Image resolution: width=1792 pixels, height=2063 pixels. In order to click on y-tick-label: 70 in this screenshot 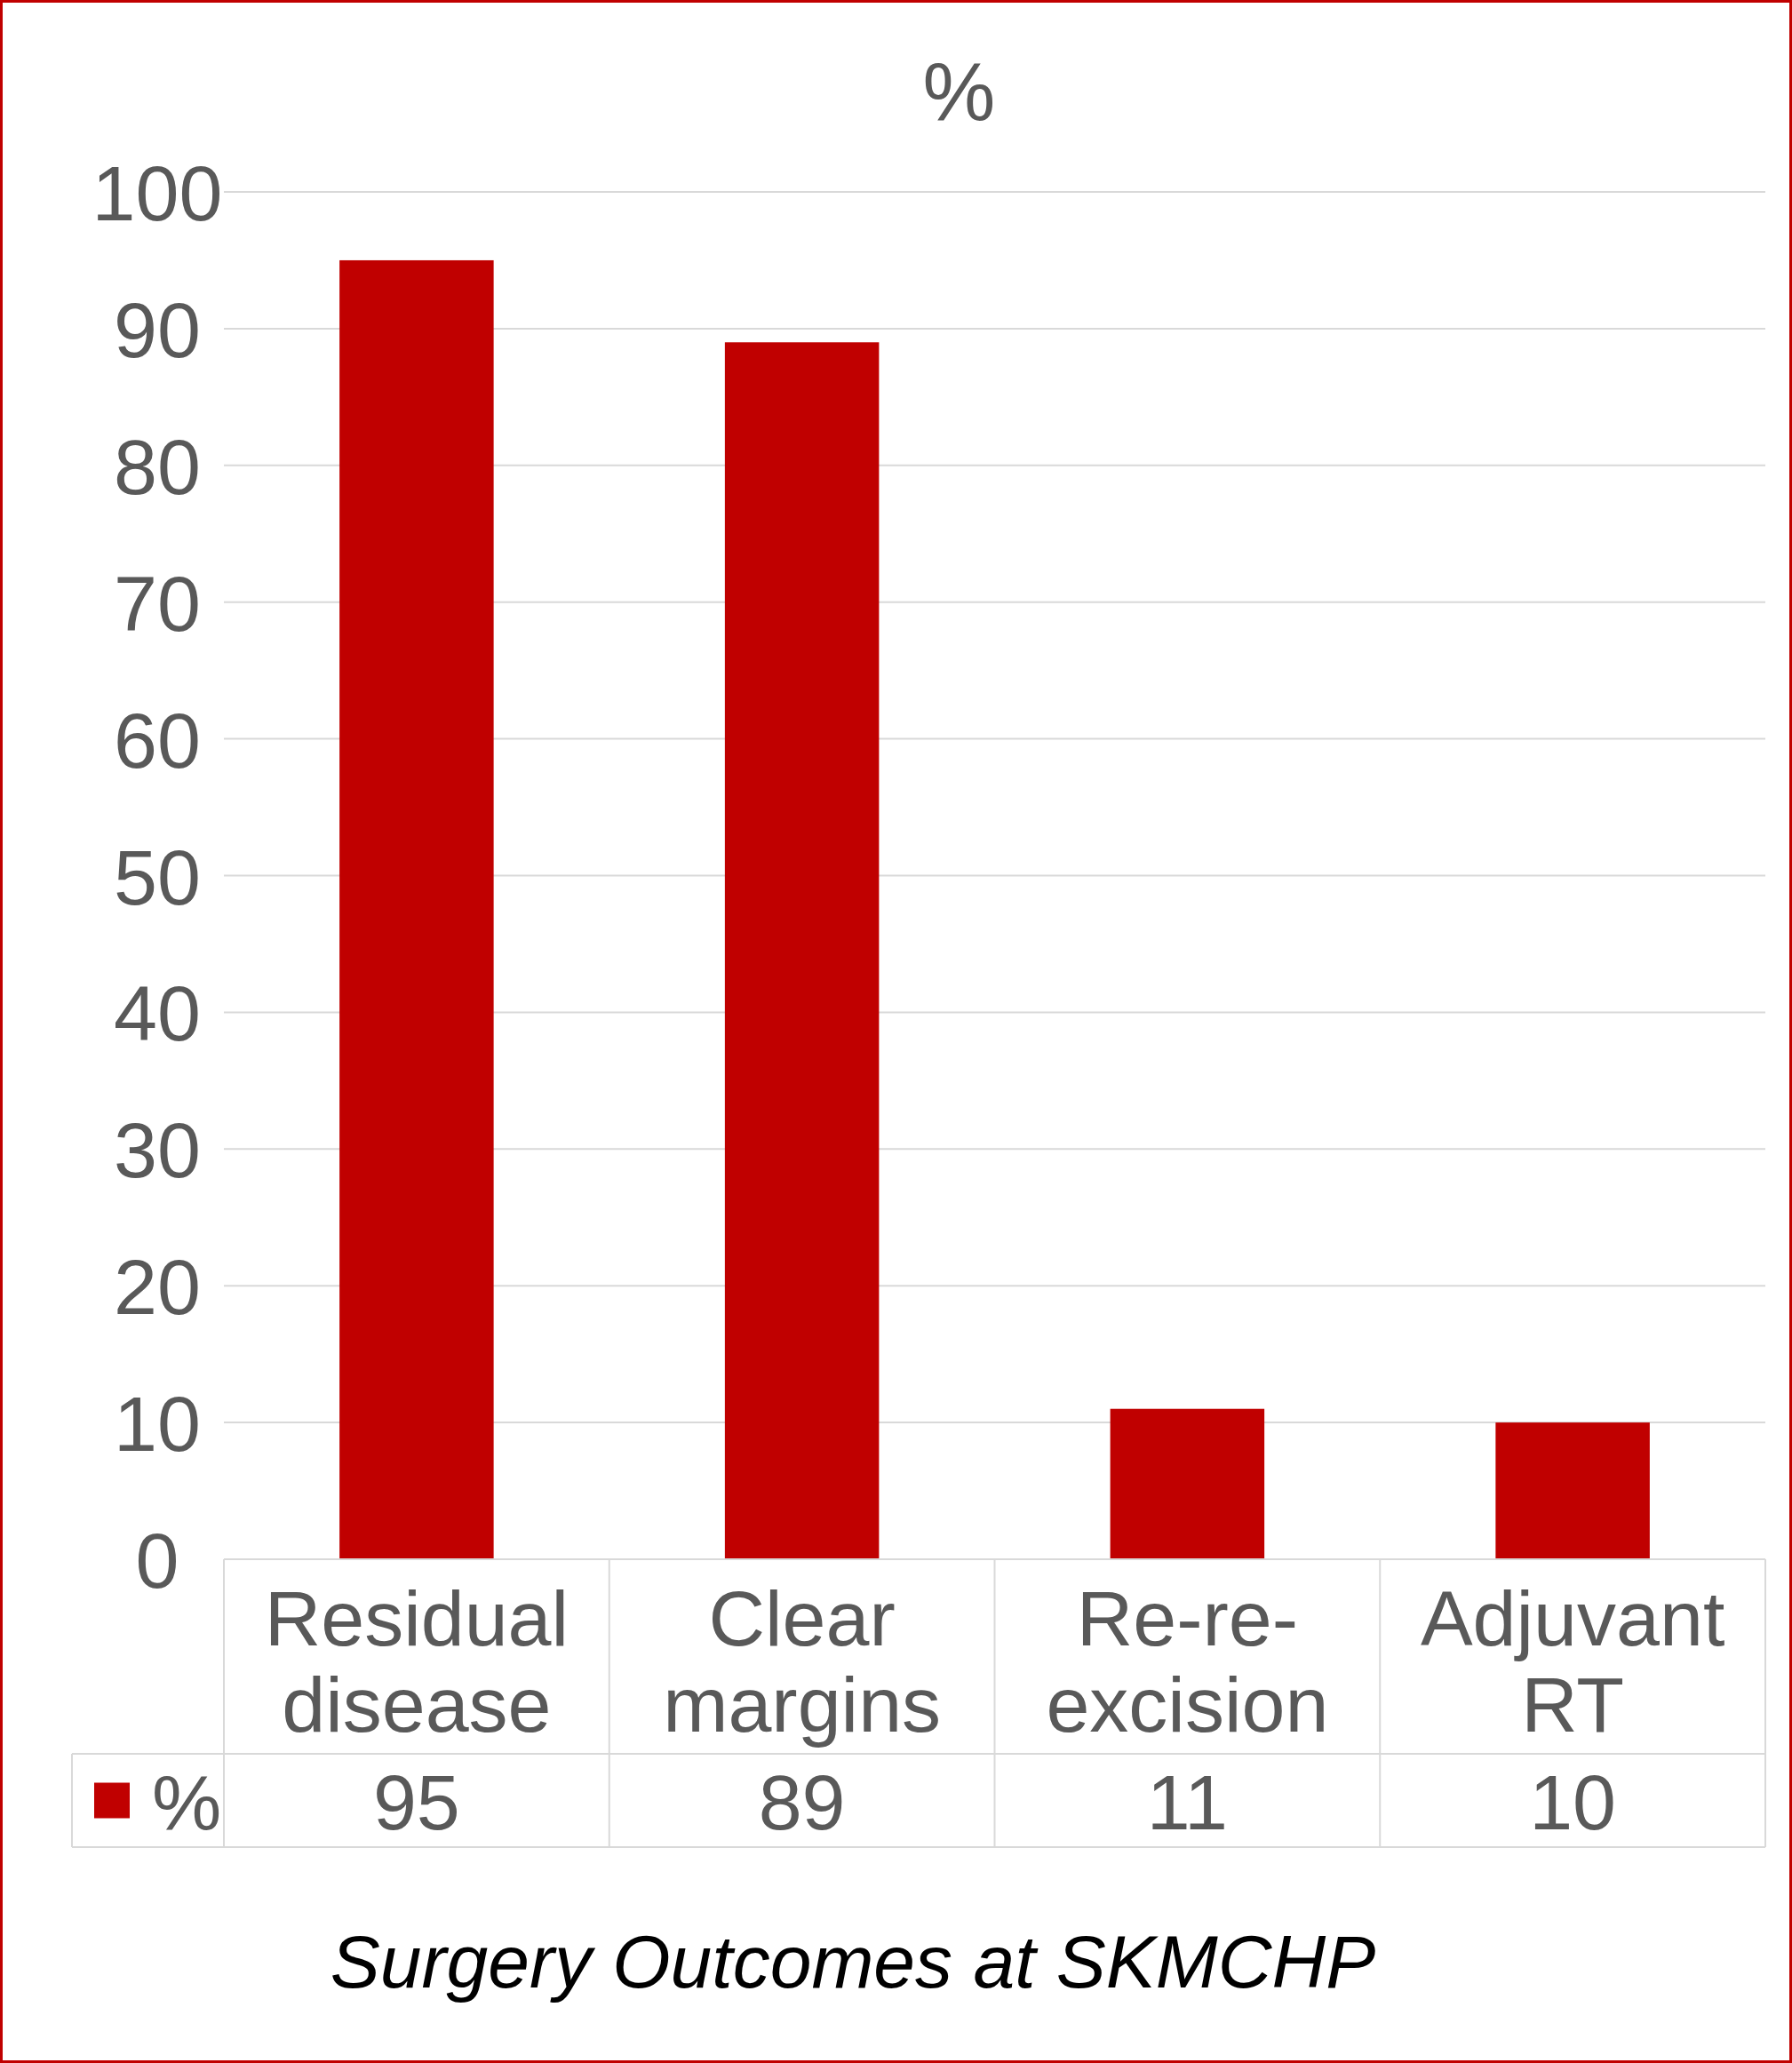, I will do `click(158, 603)`.